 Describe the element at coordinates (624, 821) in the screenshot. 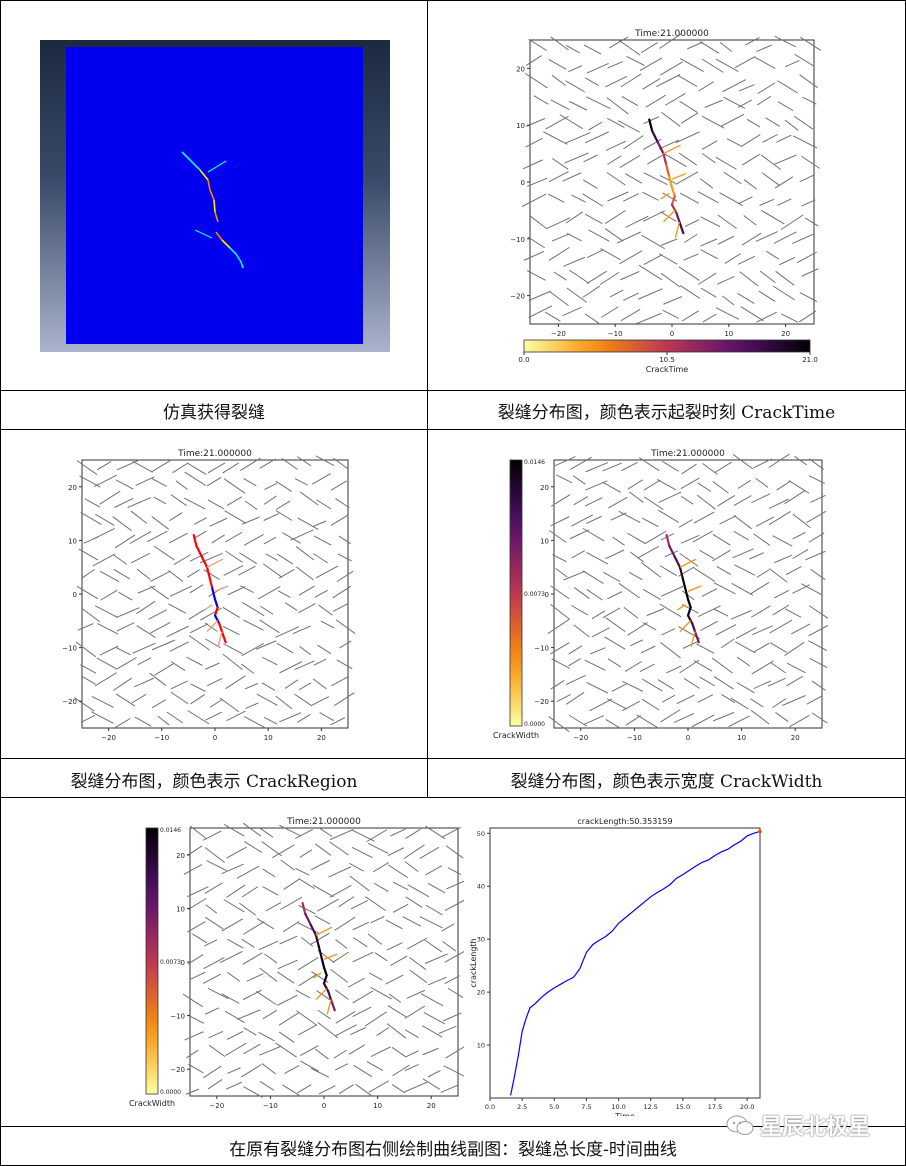

I see `chart-title: crackLength:50.353159` at that location.